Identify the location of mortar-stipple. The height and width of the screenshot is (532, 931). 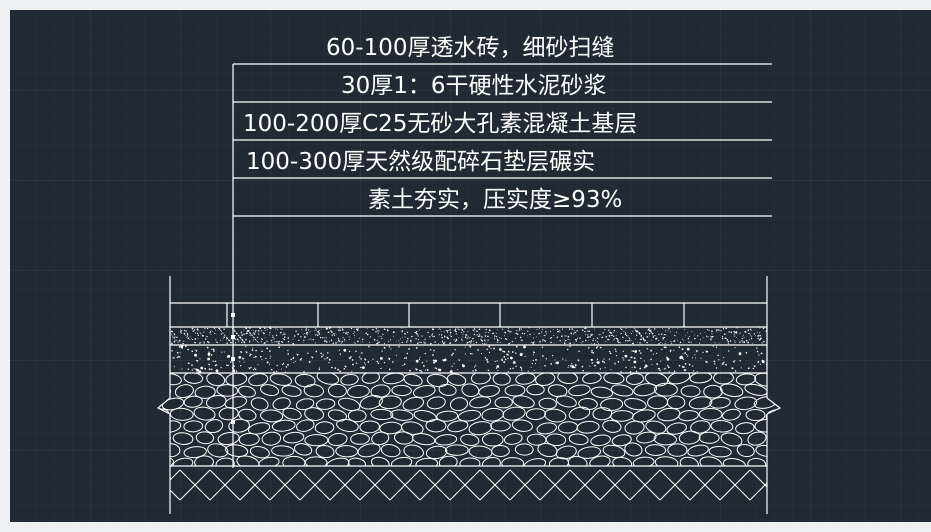
(468, 336).